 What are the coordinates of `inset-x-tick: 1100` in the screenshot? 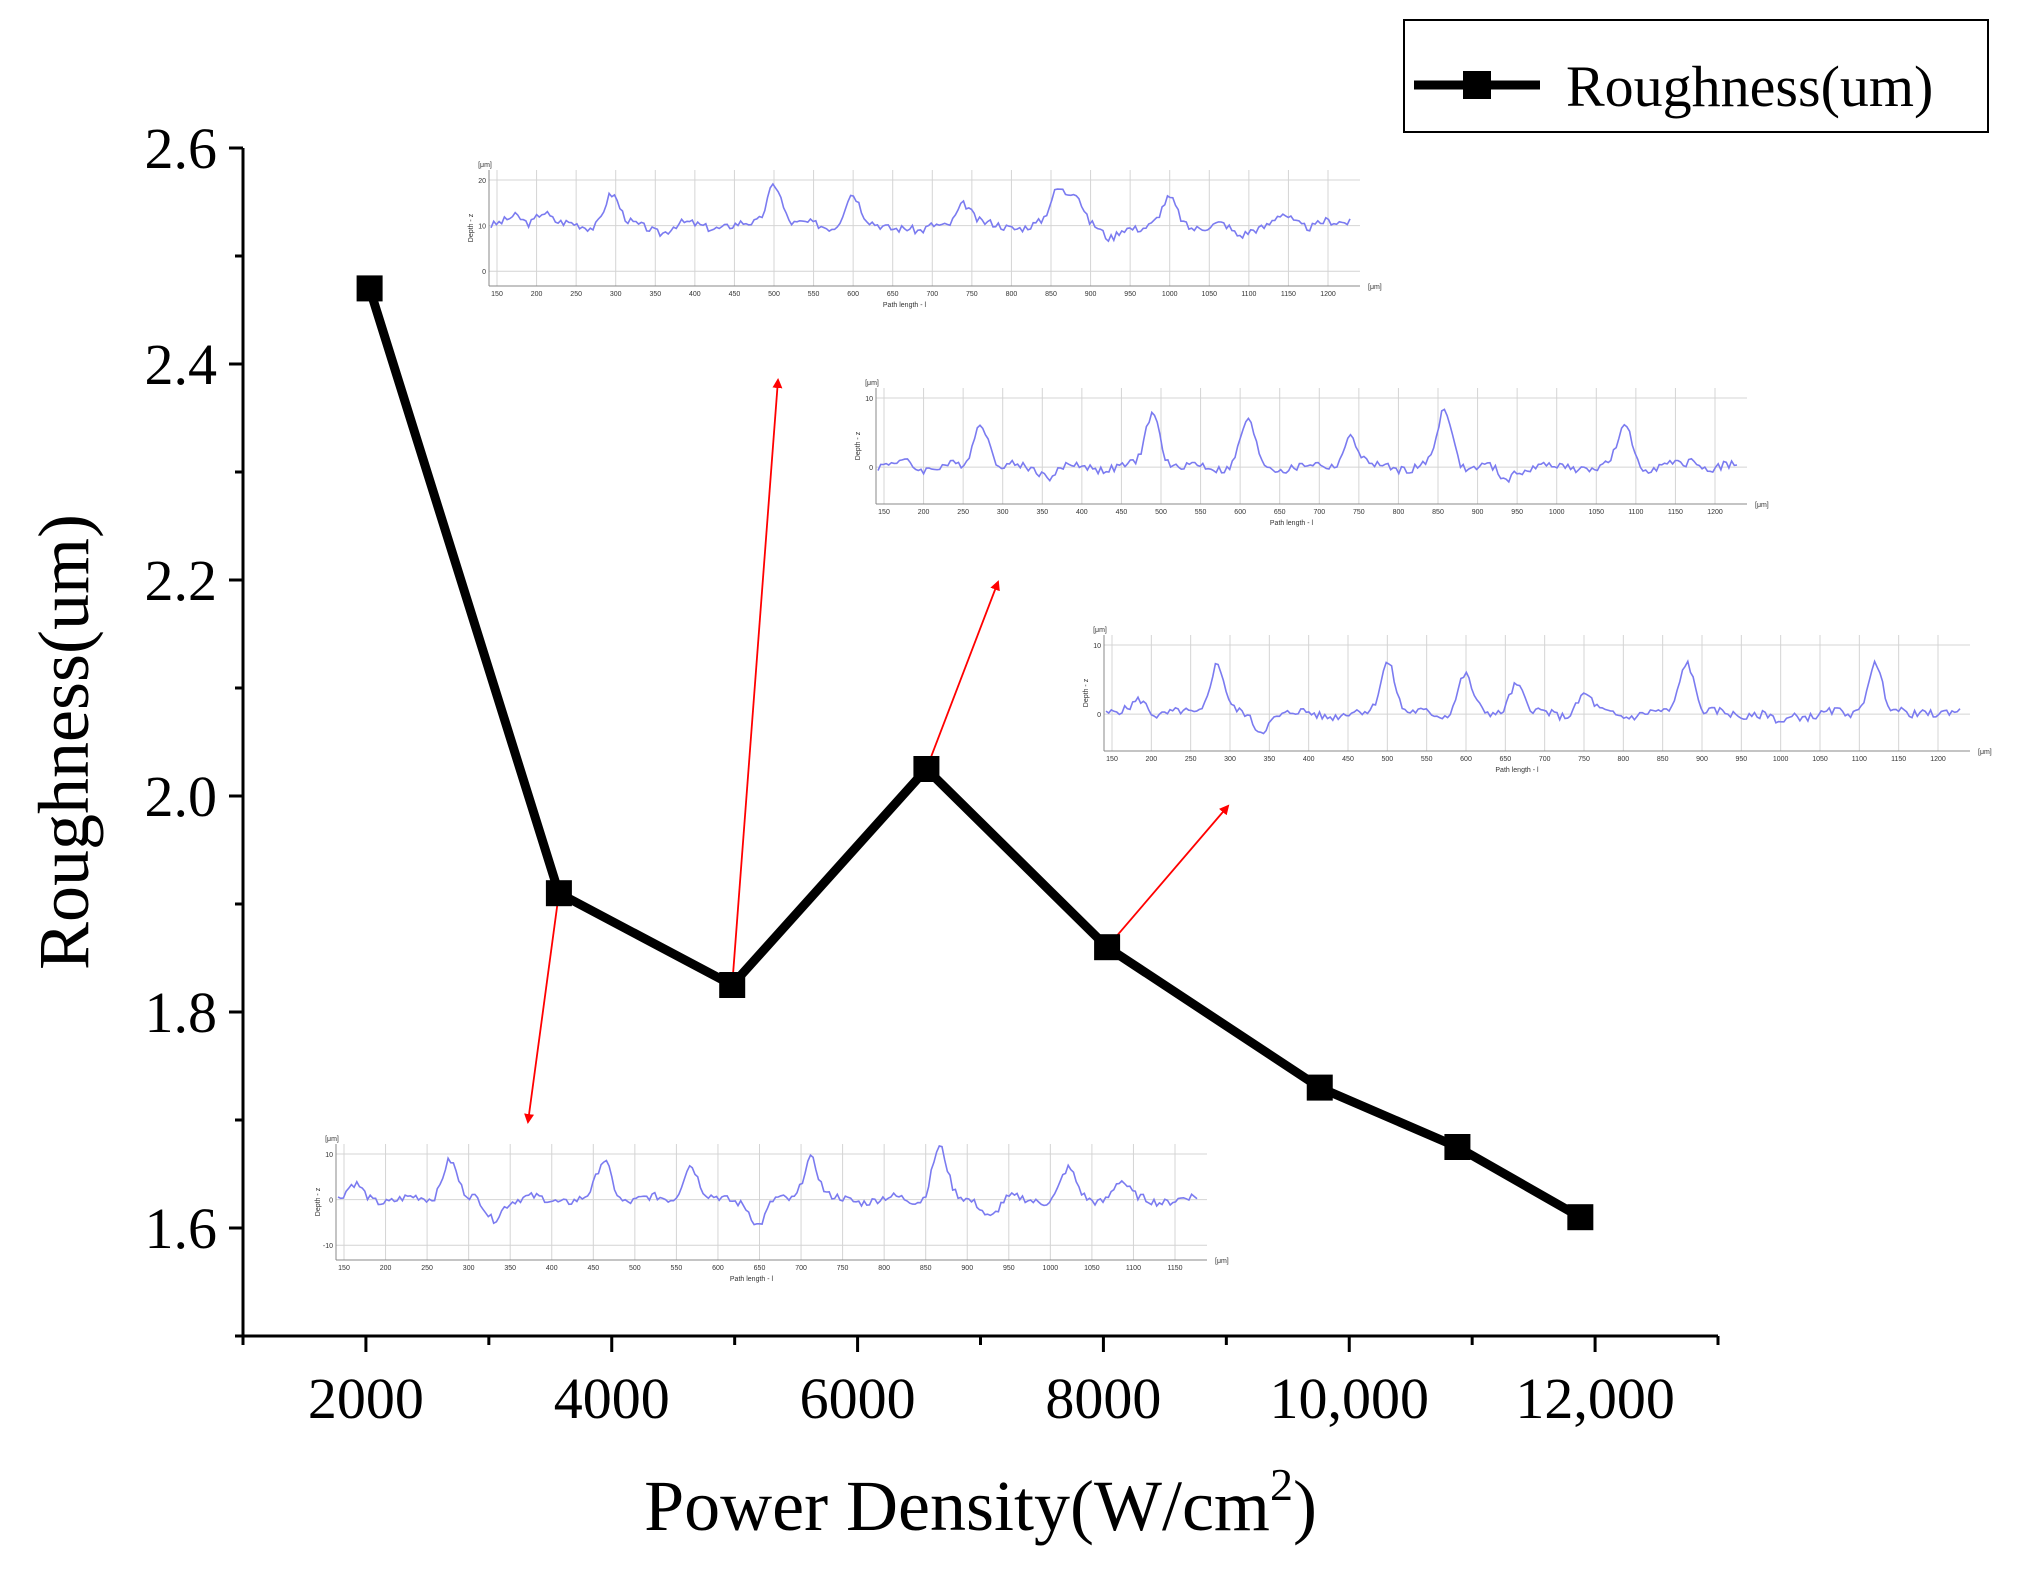 It's located at (1248, 294).